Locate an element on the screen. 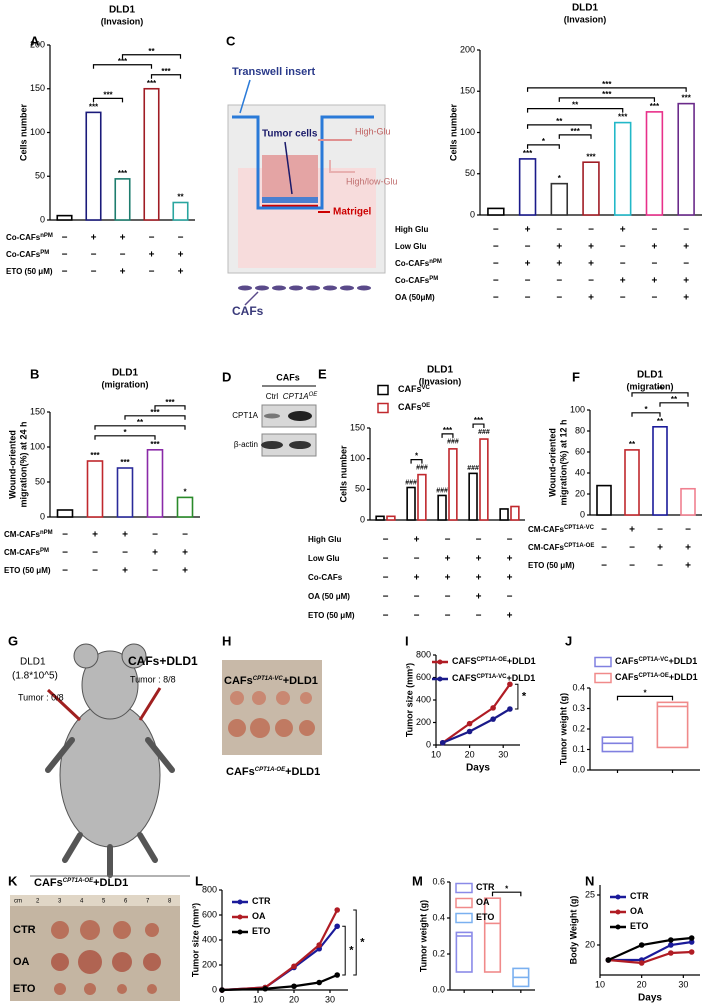 This screenshot has height=1005, width=709. y-tick-label: 50 is located at coordinates (40, 176).